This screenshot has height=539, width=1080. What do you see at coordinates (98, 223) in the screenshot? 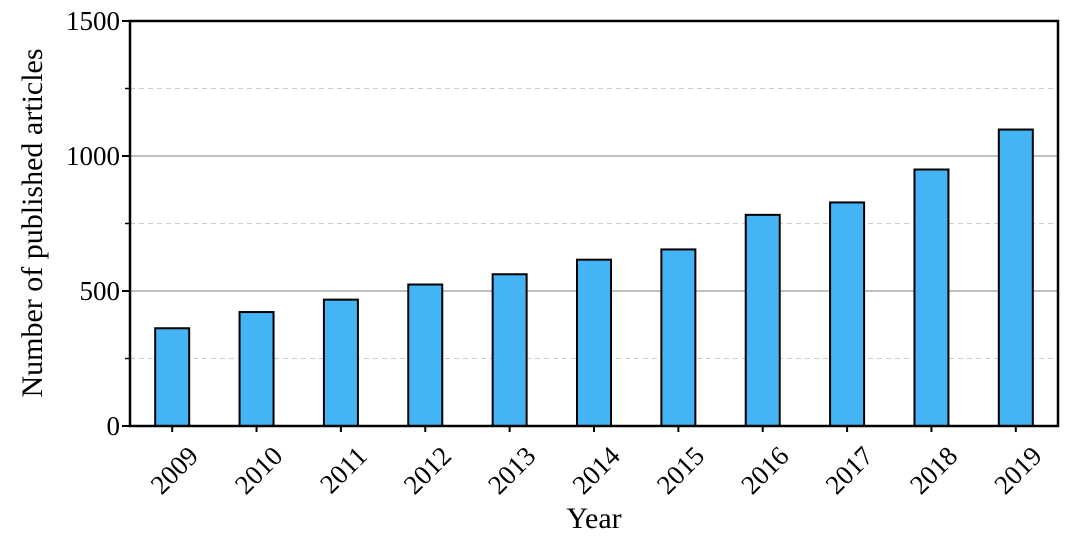
I see `y-axis-ticks: 0 500 1000 1500` at bounding box center [98, 223].